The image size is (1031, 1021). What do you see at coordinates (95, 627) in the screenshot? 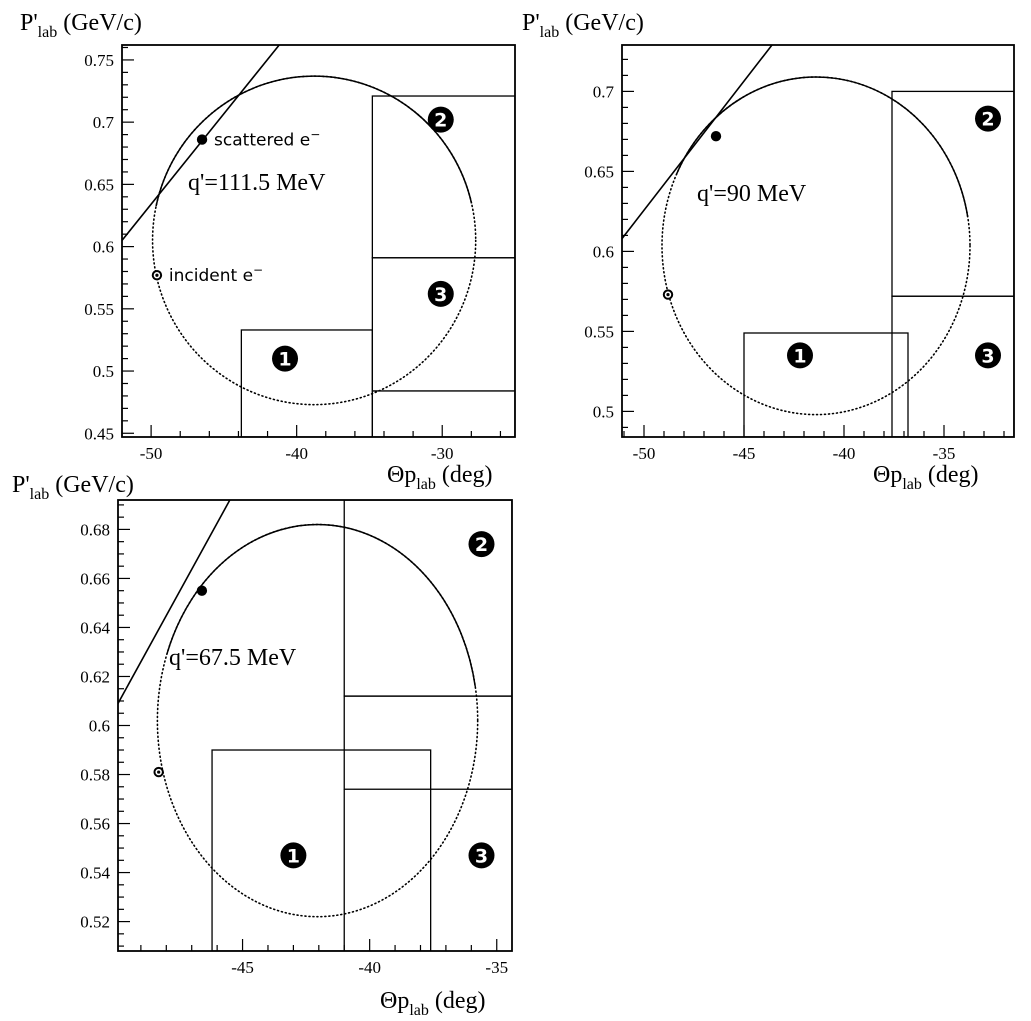
I see `y-tick-label: 0.64` at bounding box center [95, 627].